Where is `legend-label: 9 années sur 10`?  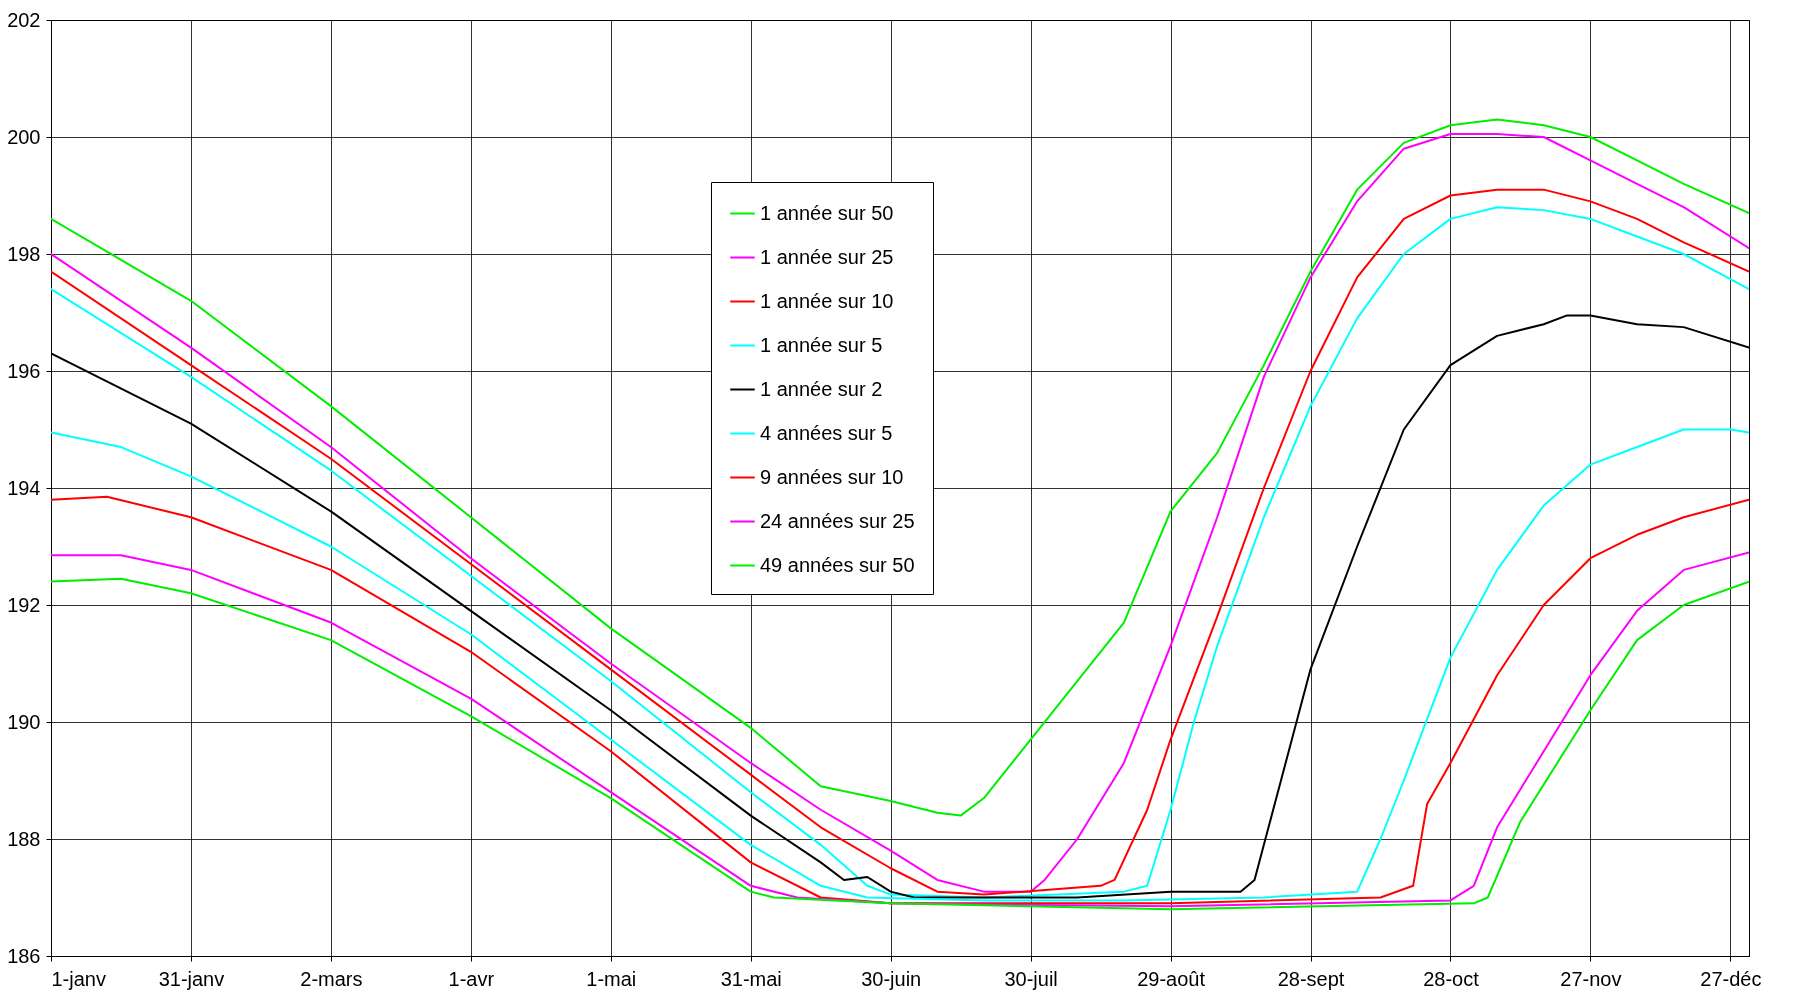 legend-label: 9 années sur 10 is located at coordinates (832, 476).